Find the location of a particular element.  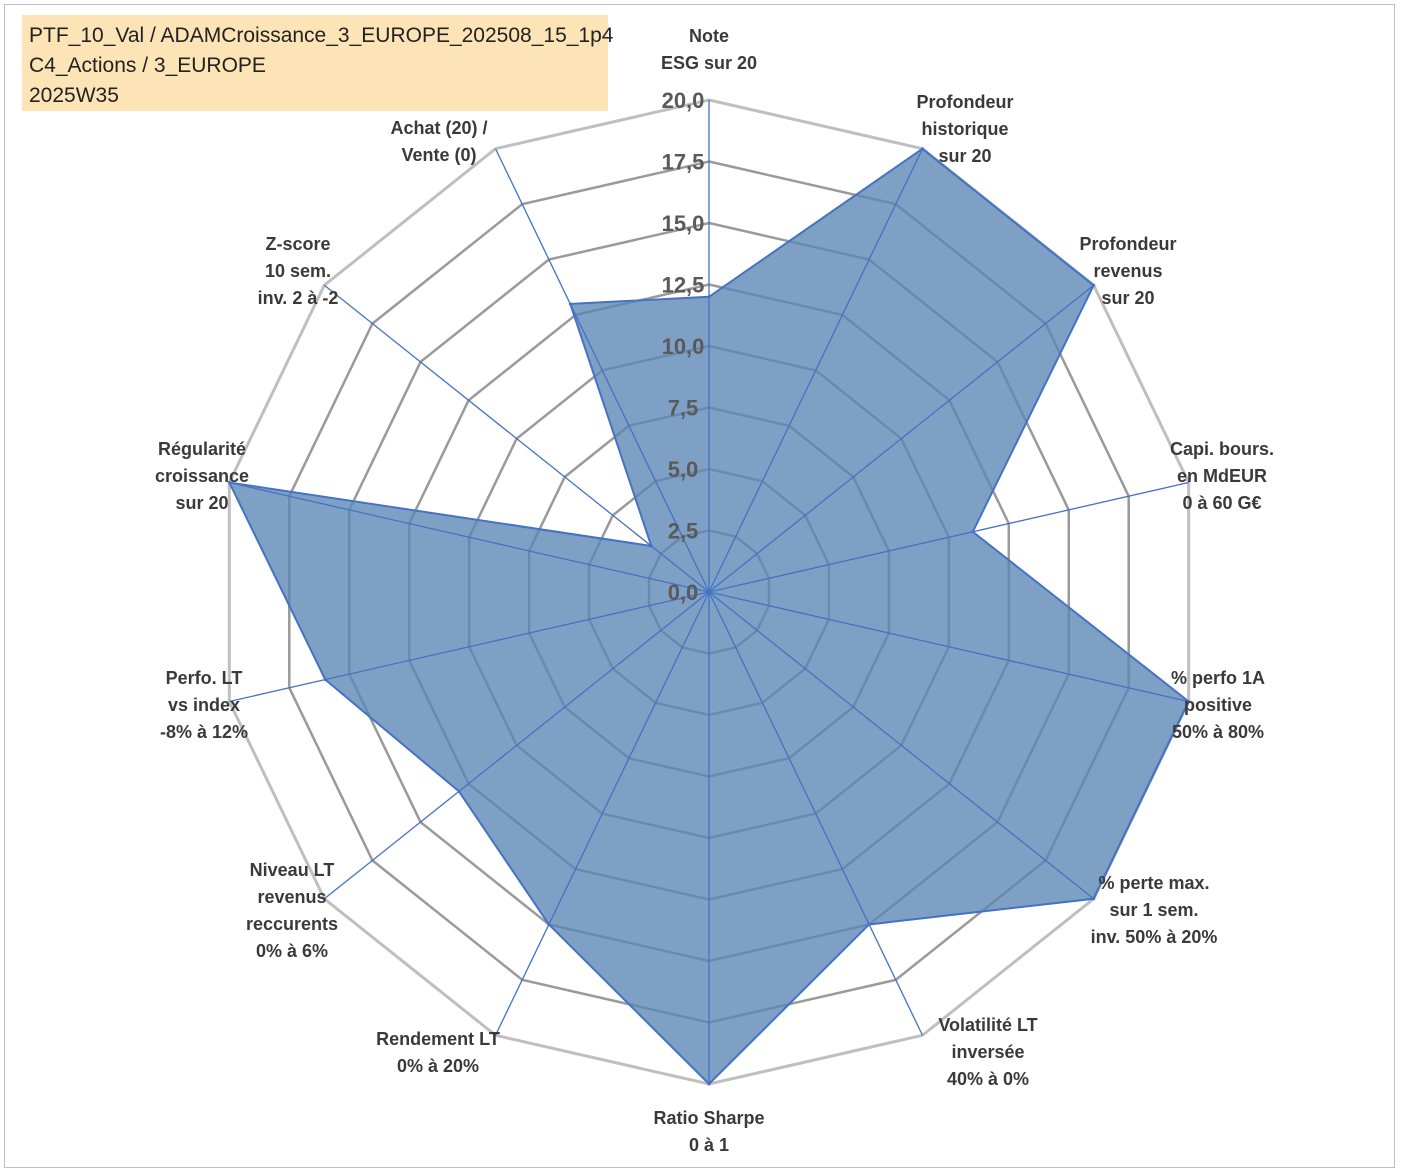

axis-label-11: Régularité croissance sur 20 is located at coordinates (202, 476).